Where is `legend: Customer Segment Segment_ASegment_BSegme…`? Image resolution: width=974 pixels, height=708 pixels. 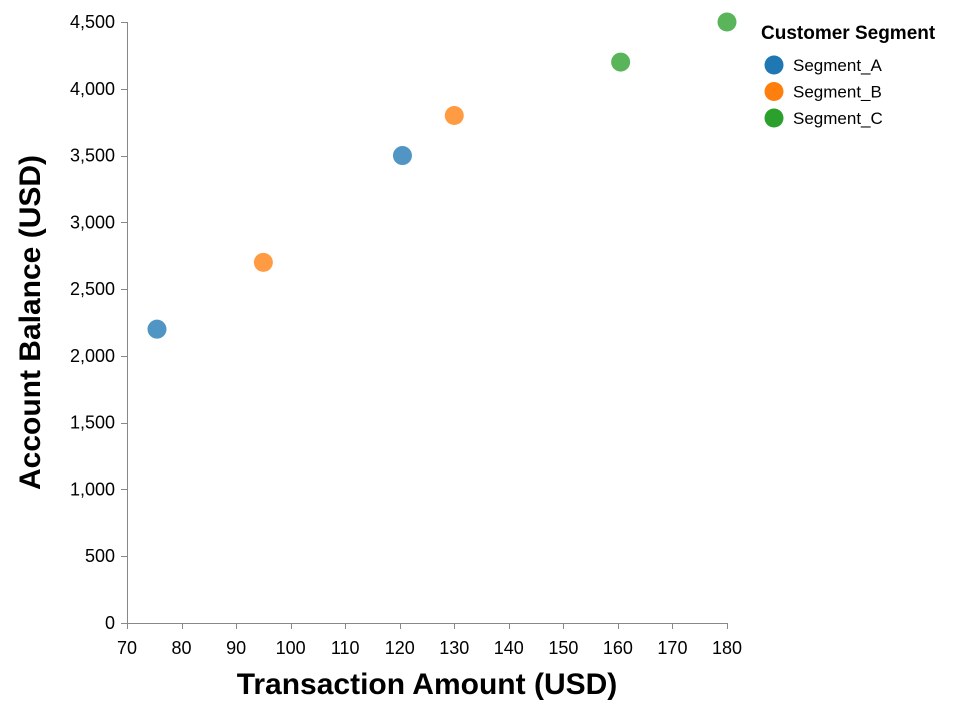
legend: Customer Segment Segment_ASegment_BSegme… is located at coordinates (848, 75).